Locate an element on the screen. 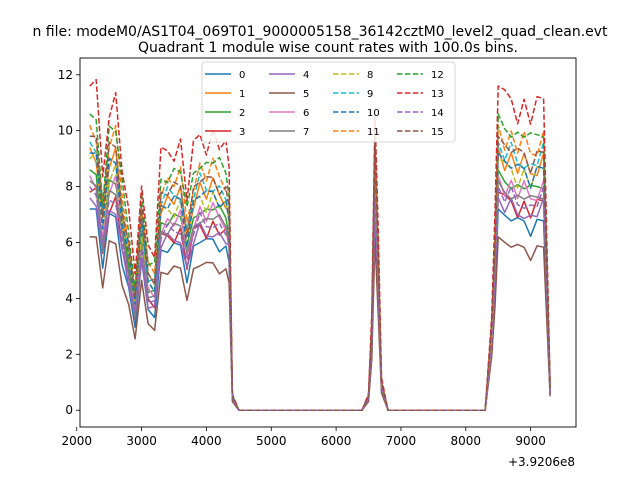 This screenshot has width=640, height=480. x-tick-label: 2000 is located at coordinates (76, 441).